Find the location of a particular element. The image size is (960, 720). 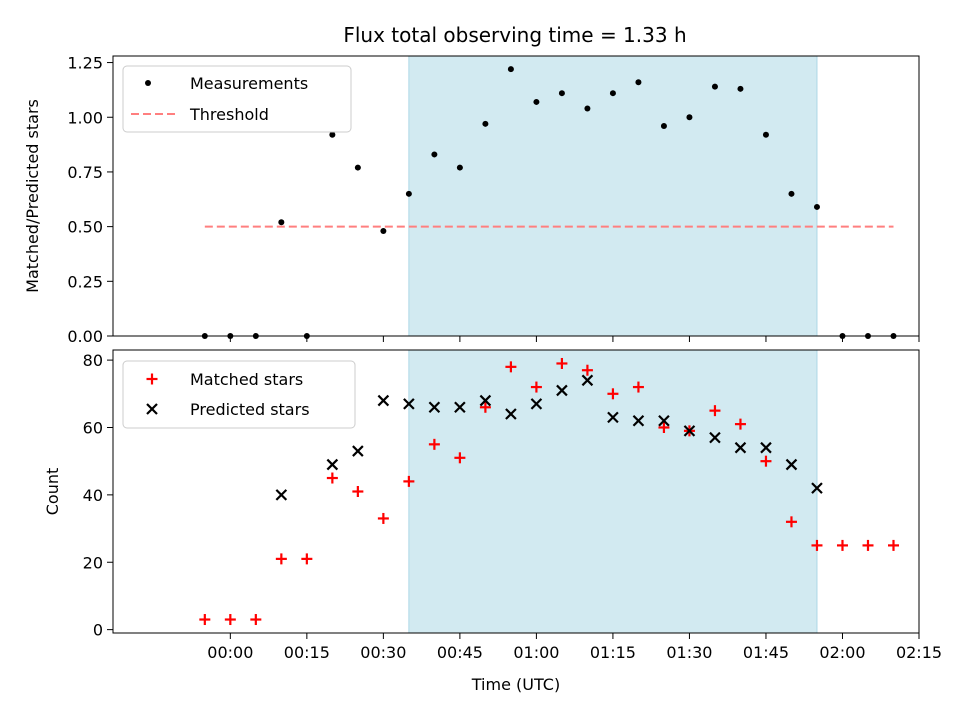

bottom-legend: Matched stars Predicted stars is located at coordinates (239, 394).